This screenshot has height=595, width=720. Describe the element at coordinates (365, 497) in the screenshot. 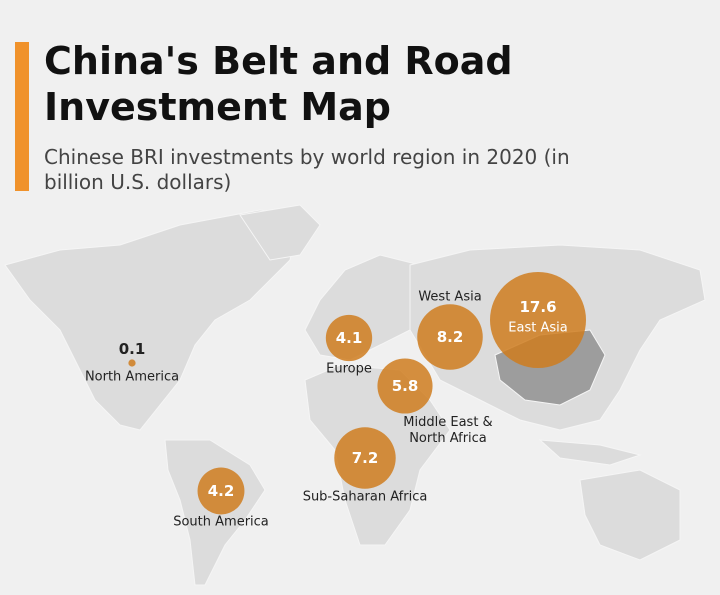

I see `region-label: Sub-Saharan Africa` at that location.